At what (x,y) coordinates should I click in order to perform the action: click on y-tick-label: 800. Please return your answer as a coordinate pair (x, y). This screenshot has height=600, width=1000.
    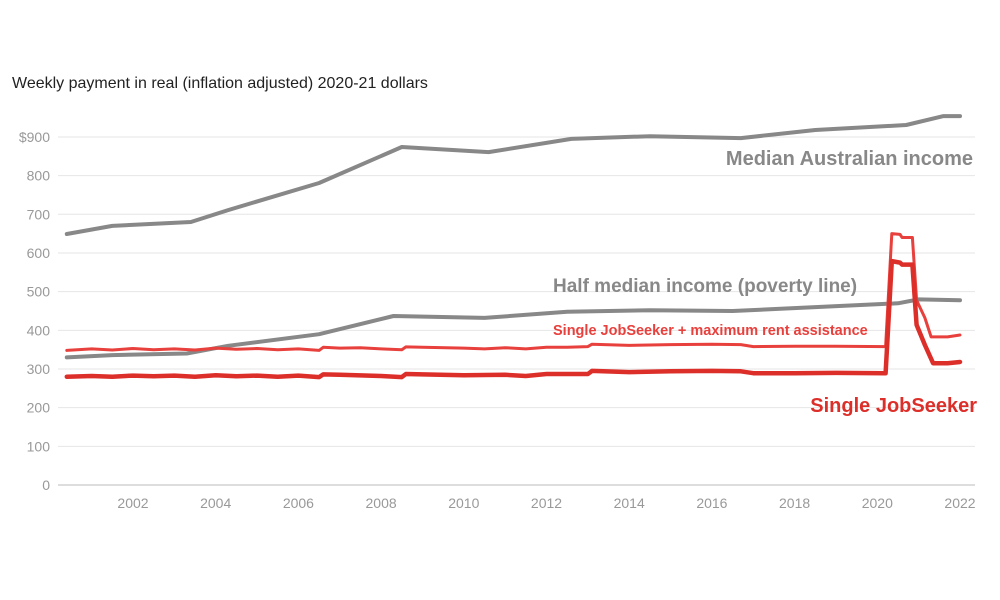
    Looking at the image, I should click on (39, 176).